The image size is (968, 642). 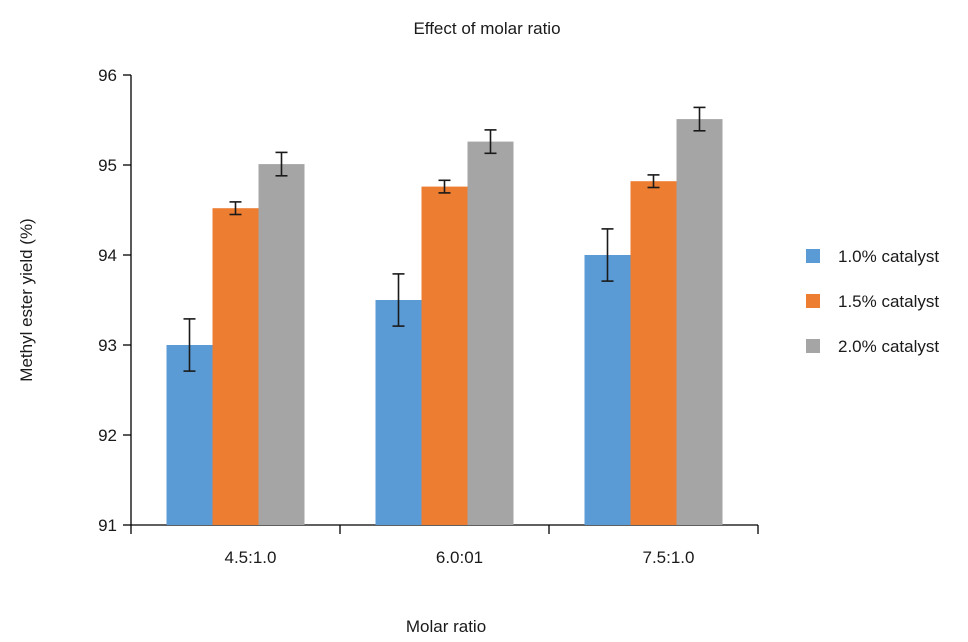 What do you see at coordinates (107, 165) in the screenshot?
I see `y-tick-label: 95` at bounding box center [107, 165].